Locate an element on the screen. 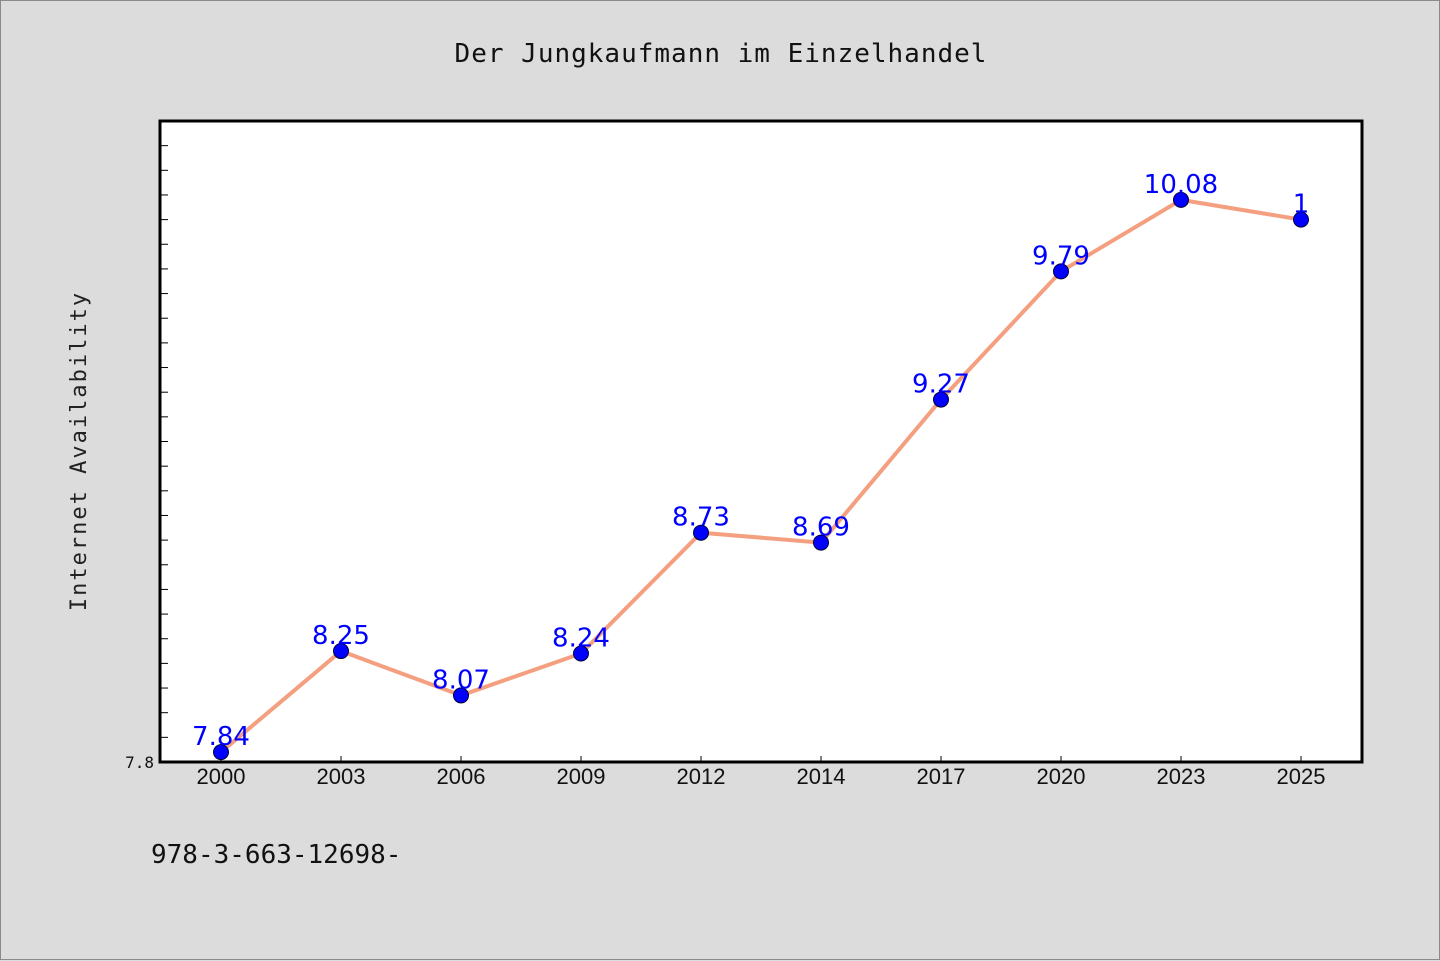 This screenshot has height=961, width=1440. data-label: 9.79 is located at coordinates (1061, 256).